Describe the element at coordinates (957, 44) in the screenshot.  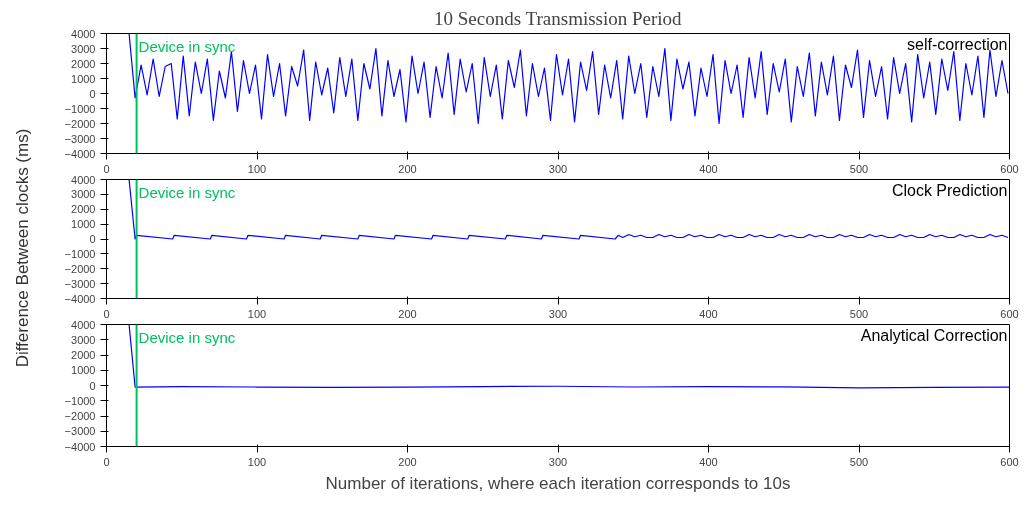
I see `annotation: self-correction` at that location.